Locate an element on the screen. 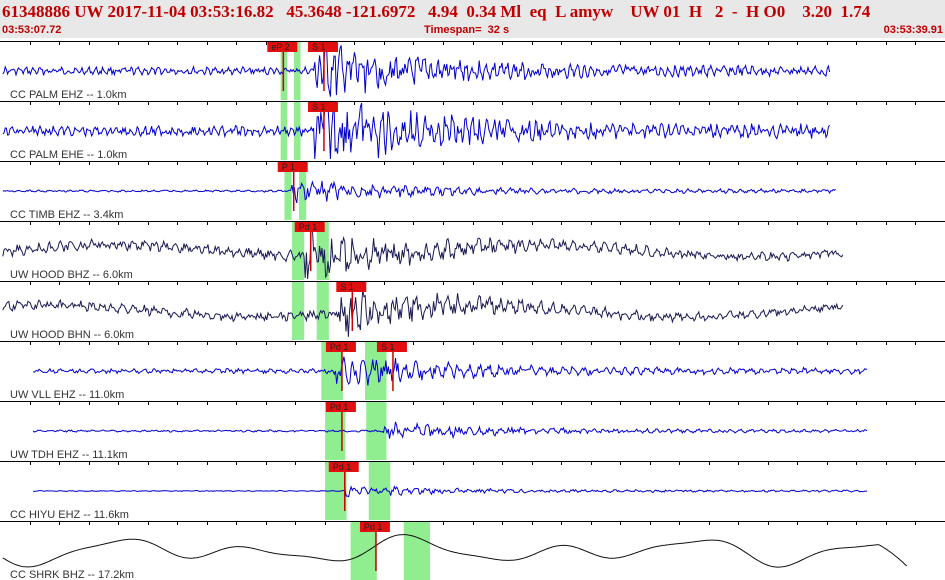  channel-panel: P 1 CC TIMB EHZ -- 3.4km is located at coordinates (472, 191).